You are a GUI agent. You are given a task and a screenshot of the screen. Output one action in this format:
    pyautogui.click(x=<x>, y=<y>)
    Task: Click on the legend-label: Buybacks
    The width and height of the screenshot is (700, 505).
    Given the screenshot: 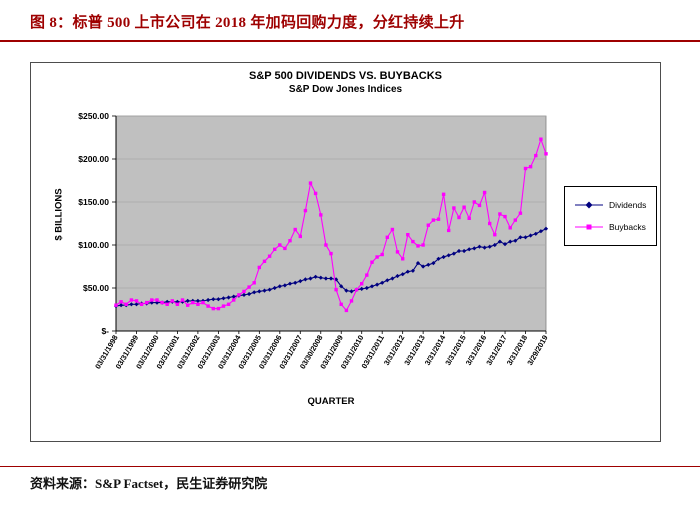 What is the action you would take?
    pyautogui.click(x=627, y=226)
    